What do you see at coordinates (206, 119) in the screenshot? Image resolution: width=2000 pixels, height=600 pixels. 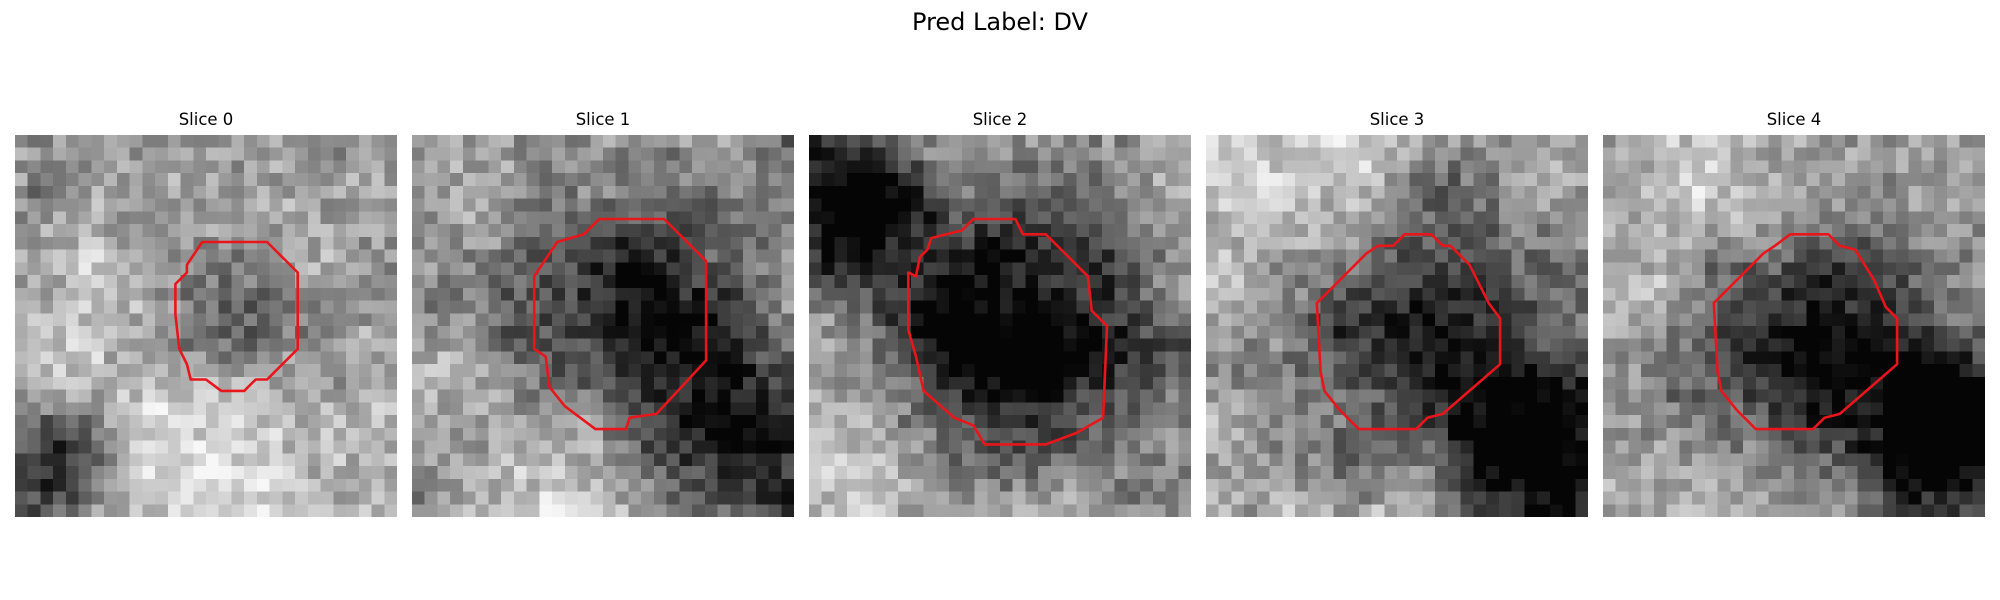 I see `panel-title: Slice 0` at bounding box center [206, 119].